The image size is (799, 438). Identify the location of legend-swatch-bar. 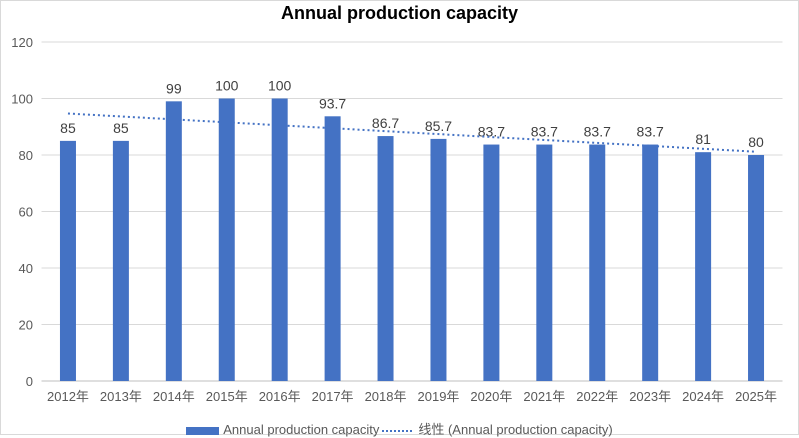
(203, 430).